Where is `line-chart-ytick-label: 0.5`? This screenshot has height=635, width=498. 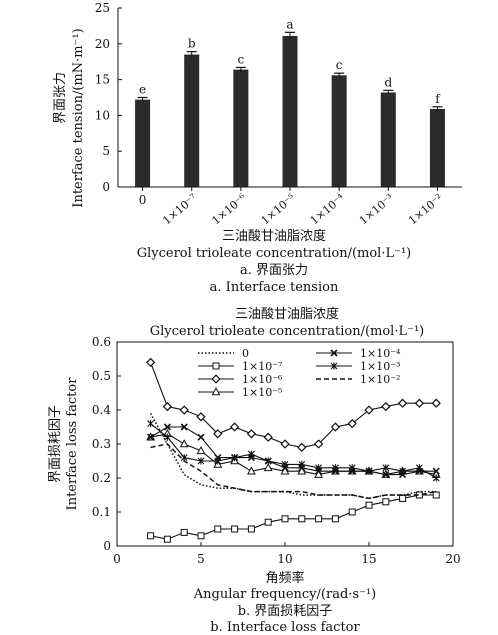 line-chart-ytick-label: 0.5 is located at coordinates (101, 376).